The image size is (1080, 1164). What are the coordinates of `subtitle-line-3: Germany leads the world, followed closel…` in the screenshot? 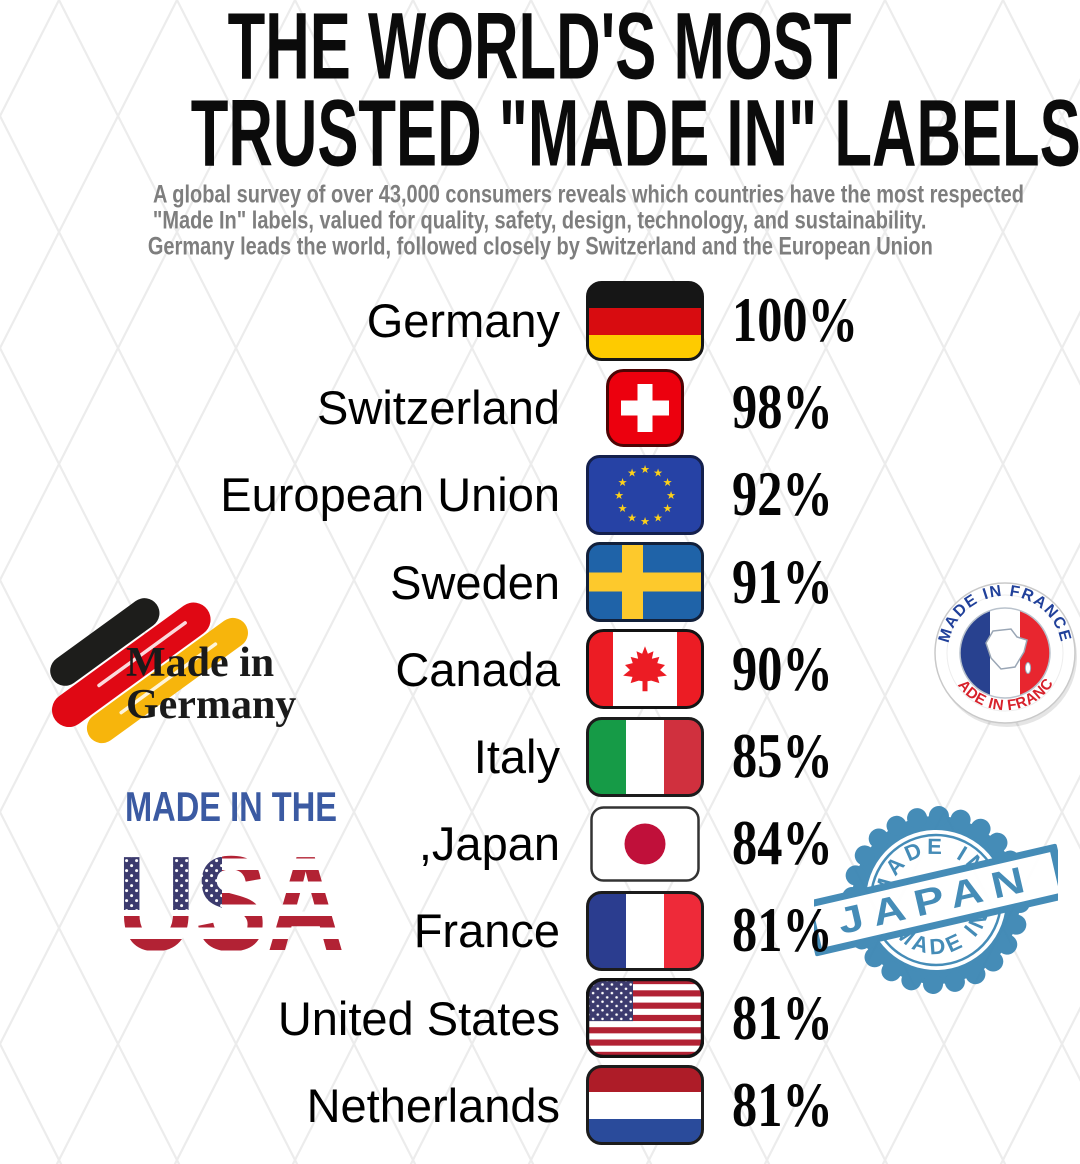 It's located at (540, 246).